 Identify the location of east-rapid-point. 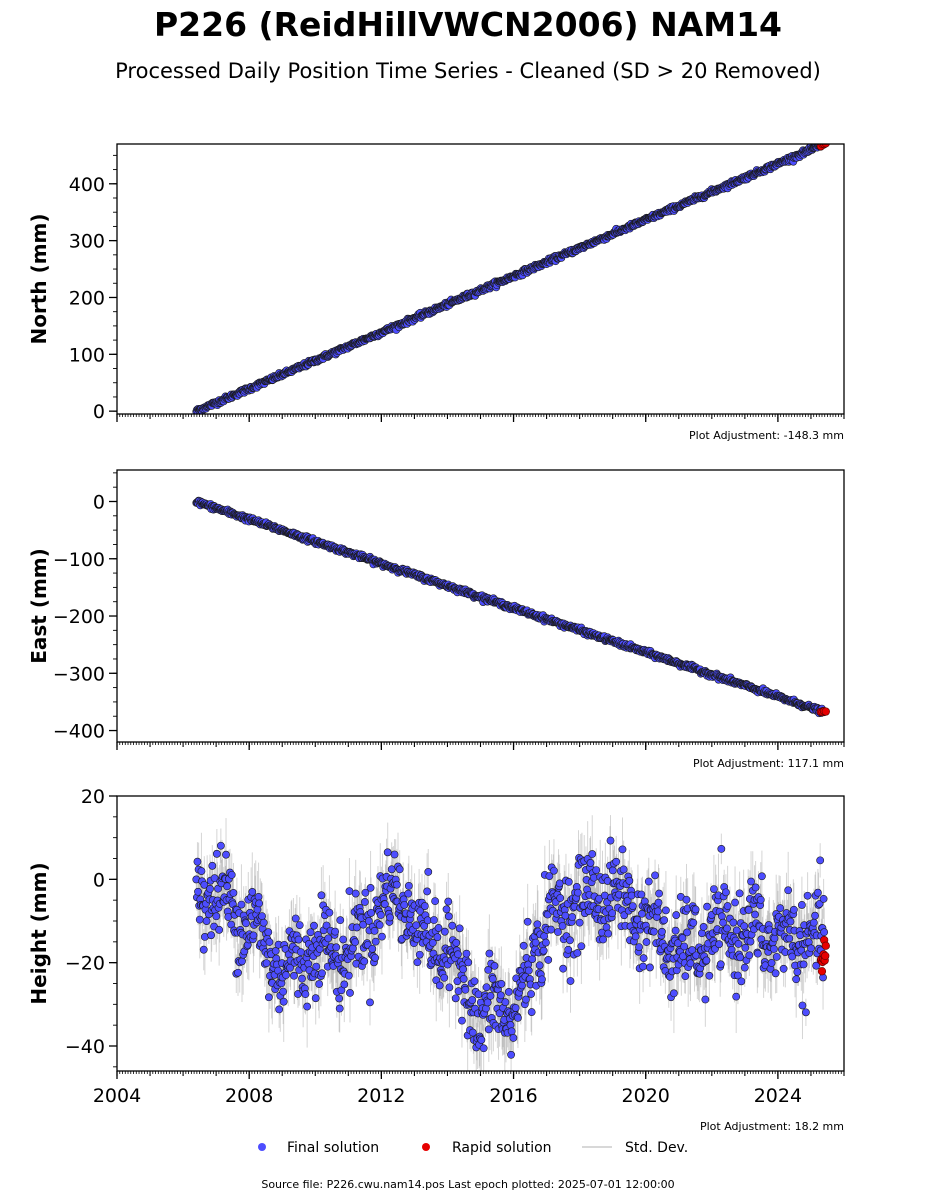
(825, 711).